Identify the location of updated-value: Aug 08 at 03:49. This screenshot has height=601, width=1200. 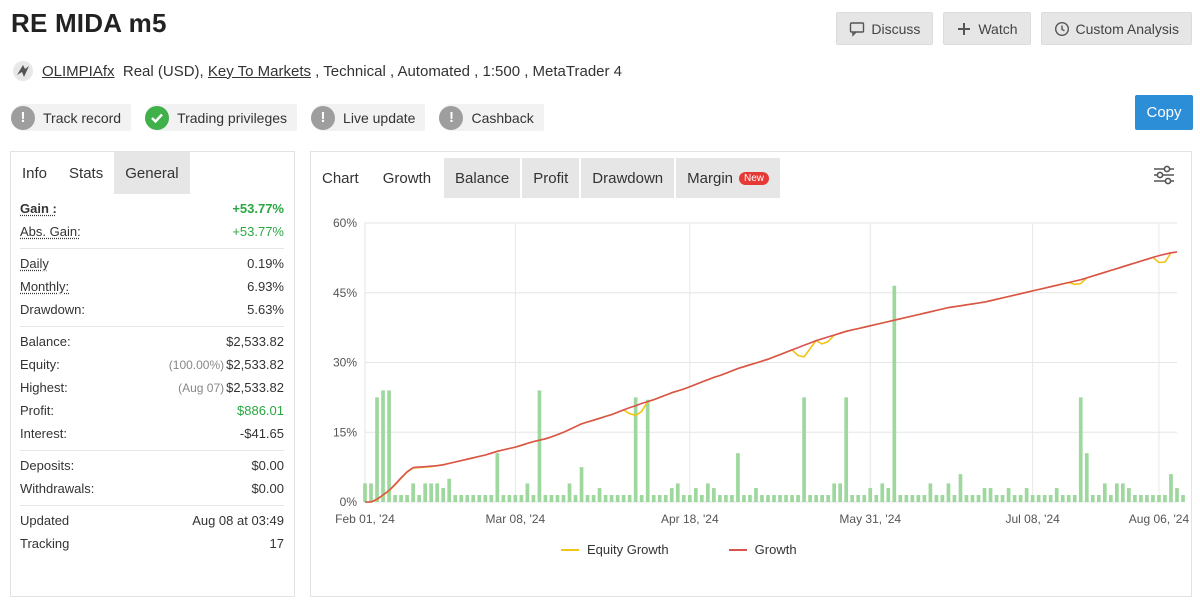
(238, 520).